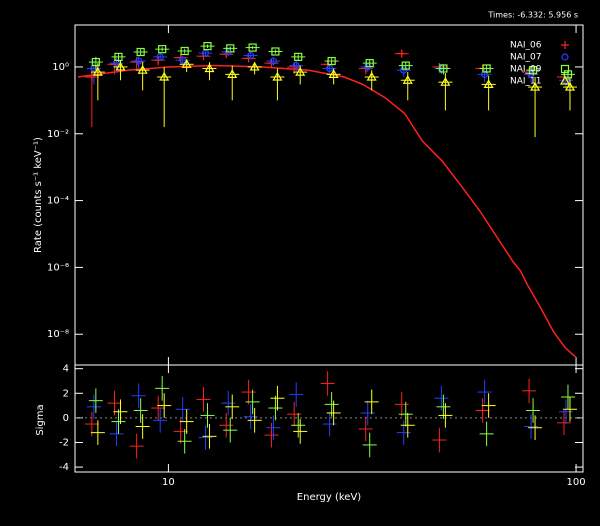 The height and width of the screenshot is (526, 600). I want to click on y-tick-label: 10⁻⁸, so click(58, 334).